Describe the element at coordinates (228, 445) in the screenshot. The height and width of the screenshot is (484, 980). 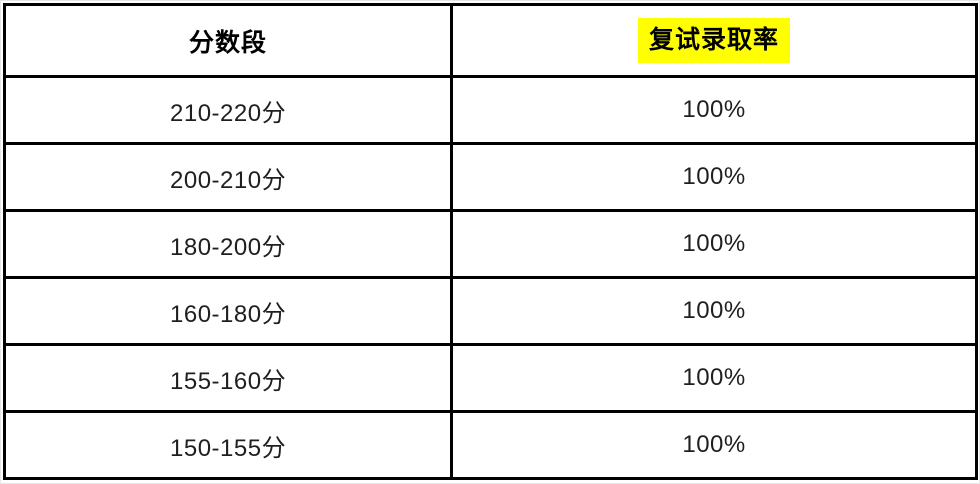
I see `score-range-cell: 150-155分` at that location.